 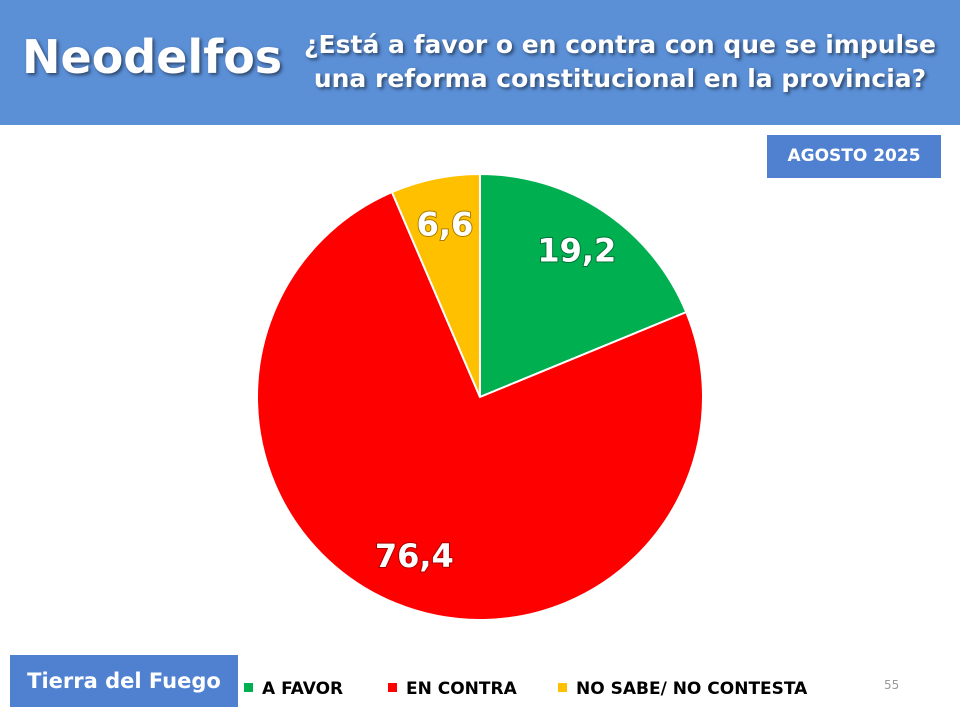 What do you see at coordinates (414, 556) in the screenshot?
I see `data-label: 76,4` at bounding box center [414, 556].